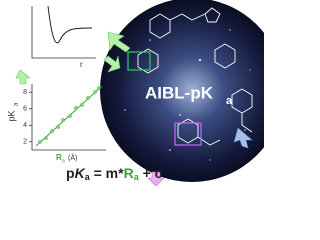 The height and width of the screenshot is (240, 320). What do you see at coordinates (72, 157) in the screenshot?
I see `x-label-unit: (Å)` at bounding box center [72, 157].